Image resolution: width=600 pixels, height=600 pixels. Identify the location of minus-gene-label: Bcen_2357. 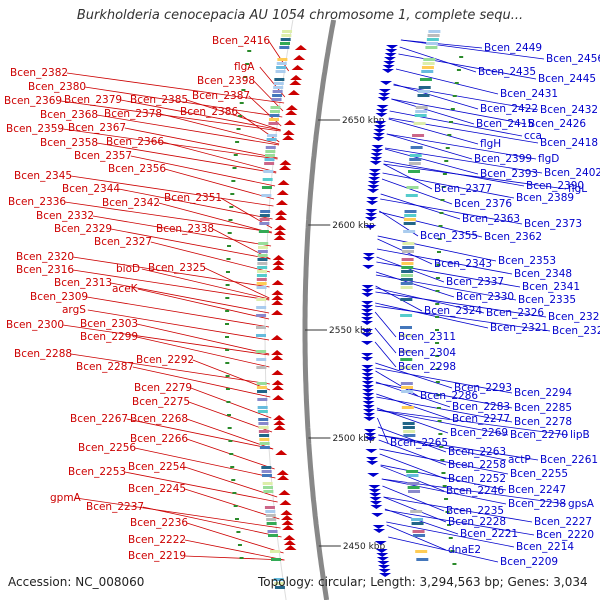
(103, 156).